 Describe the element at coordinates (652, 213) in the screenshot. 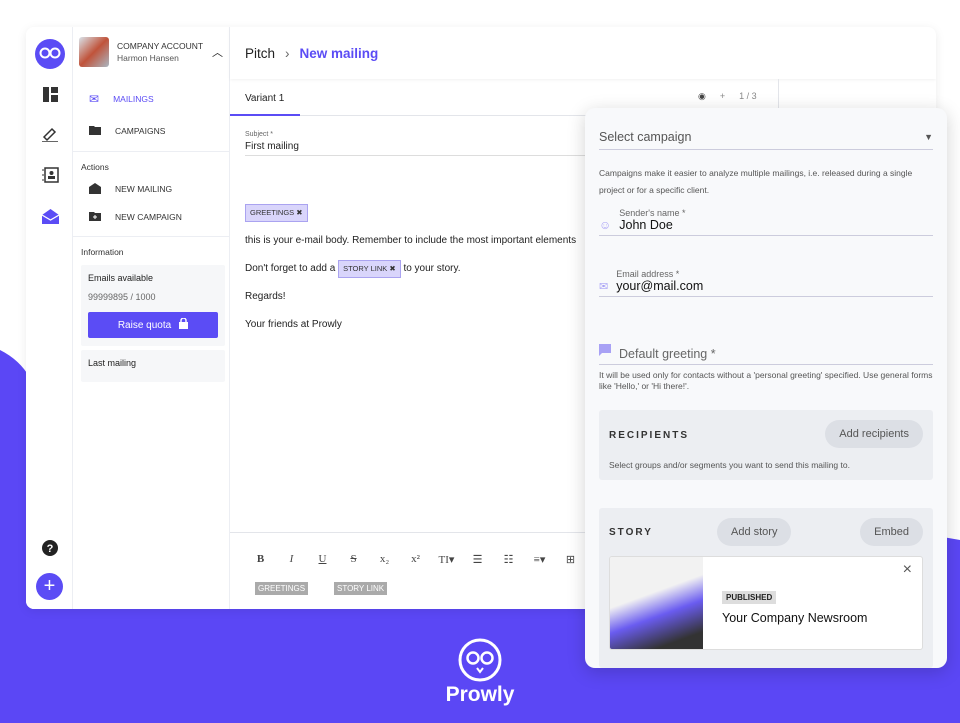

I see `sender-label: Sender's name *` at that location.